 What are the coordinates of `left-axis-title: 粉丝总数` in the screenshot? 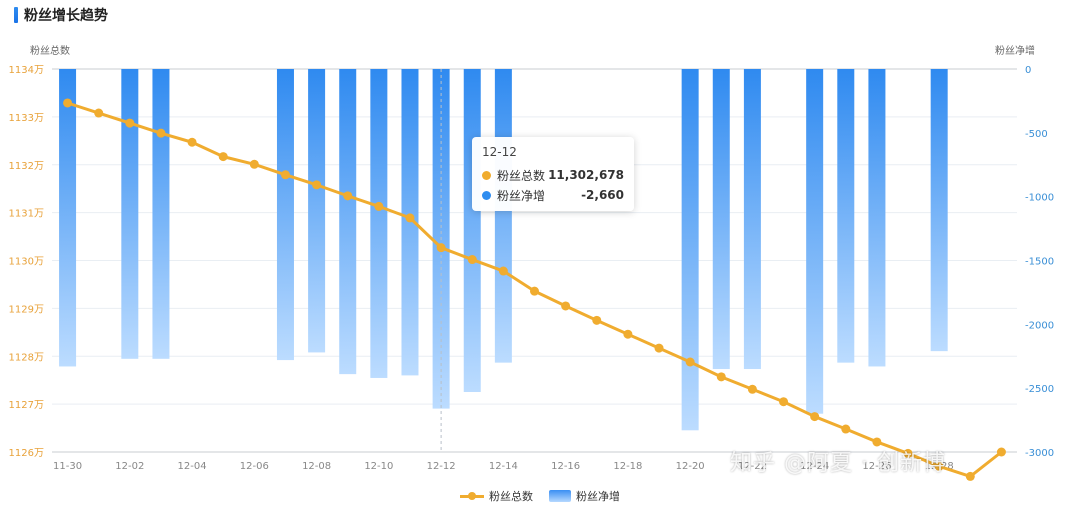 It's located at (50, 50).